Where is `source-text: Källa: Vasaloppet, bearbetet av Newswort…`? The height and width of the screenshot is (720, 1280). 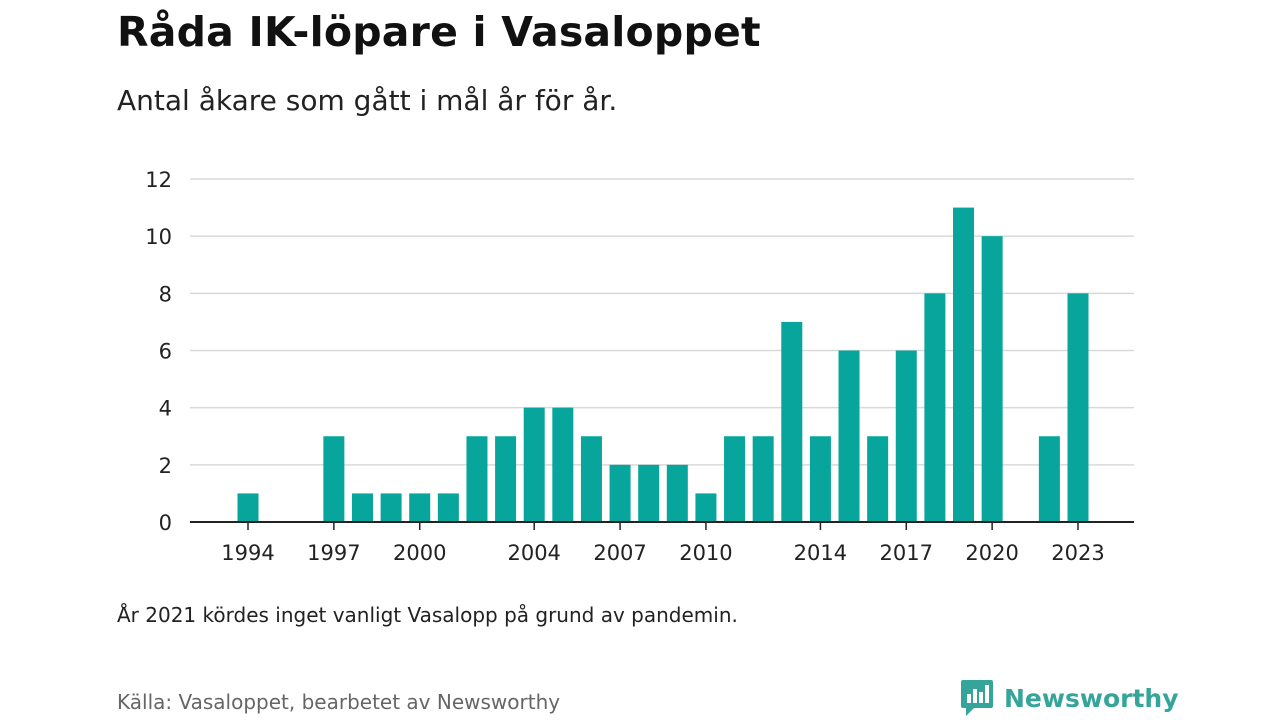 source-text: Källa: Vasaloppet, bearbetet av Newswort… is located at coordinates (339, 702).